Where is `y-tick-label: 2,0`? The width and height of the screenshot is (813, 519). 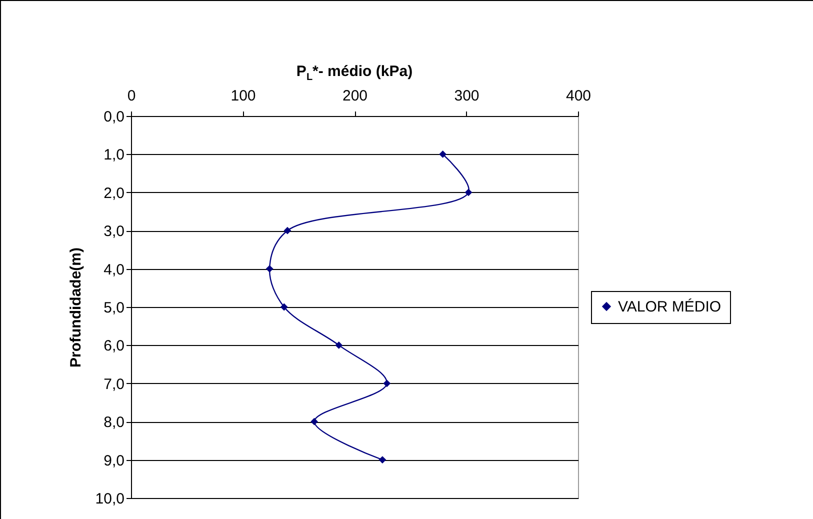 y-tick-label: 2,0 is located at coordinates (114, 193).